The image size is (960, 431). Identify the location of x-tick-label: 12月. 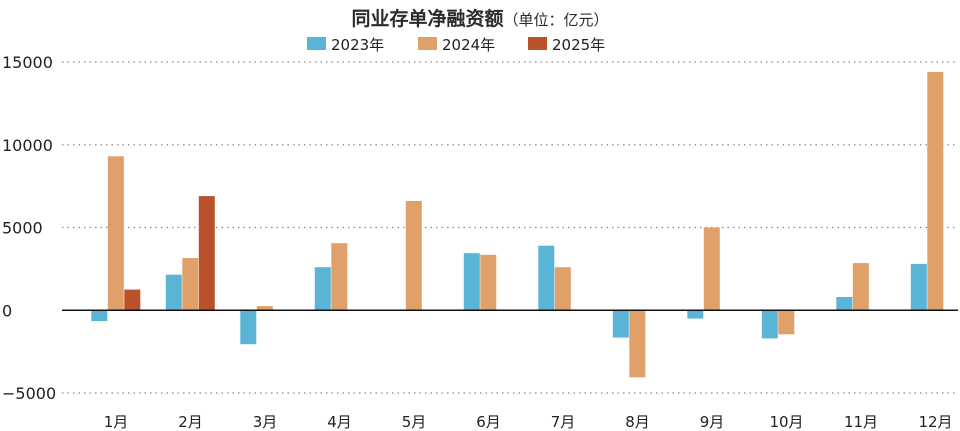
(935, 422).